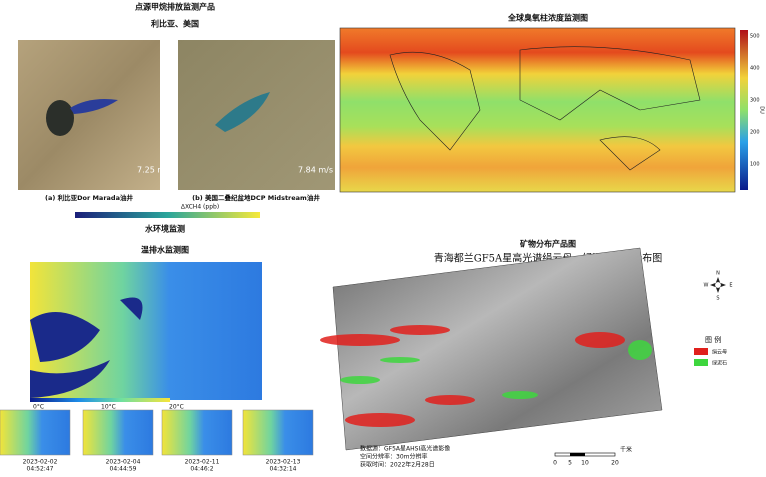 This screenshot has width=766, height=477. What do you see at coordinates (40, 462) in the screenshot?
I see `timestamp-date: 2023-02-02` at bounding box center [40, 462].